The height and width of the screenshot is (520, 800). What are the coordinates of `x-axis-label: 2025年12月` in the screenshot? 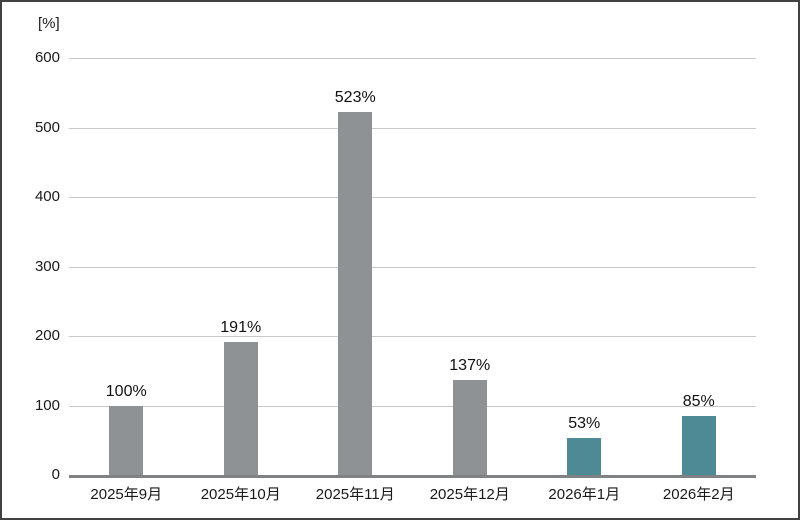 It's located at (469, 494).